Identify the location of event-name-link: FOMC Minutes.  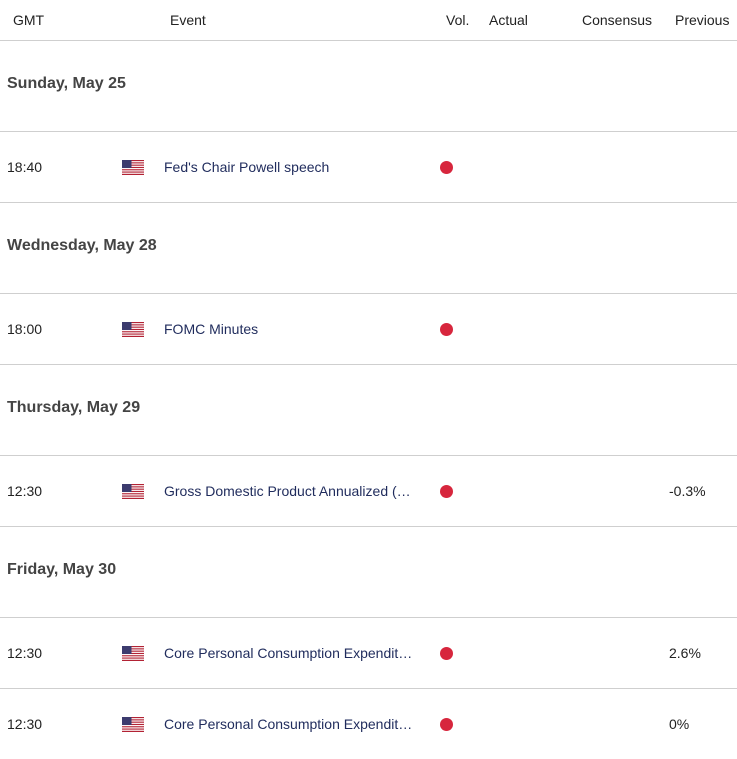
(211, 329).